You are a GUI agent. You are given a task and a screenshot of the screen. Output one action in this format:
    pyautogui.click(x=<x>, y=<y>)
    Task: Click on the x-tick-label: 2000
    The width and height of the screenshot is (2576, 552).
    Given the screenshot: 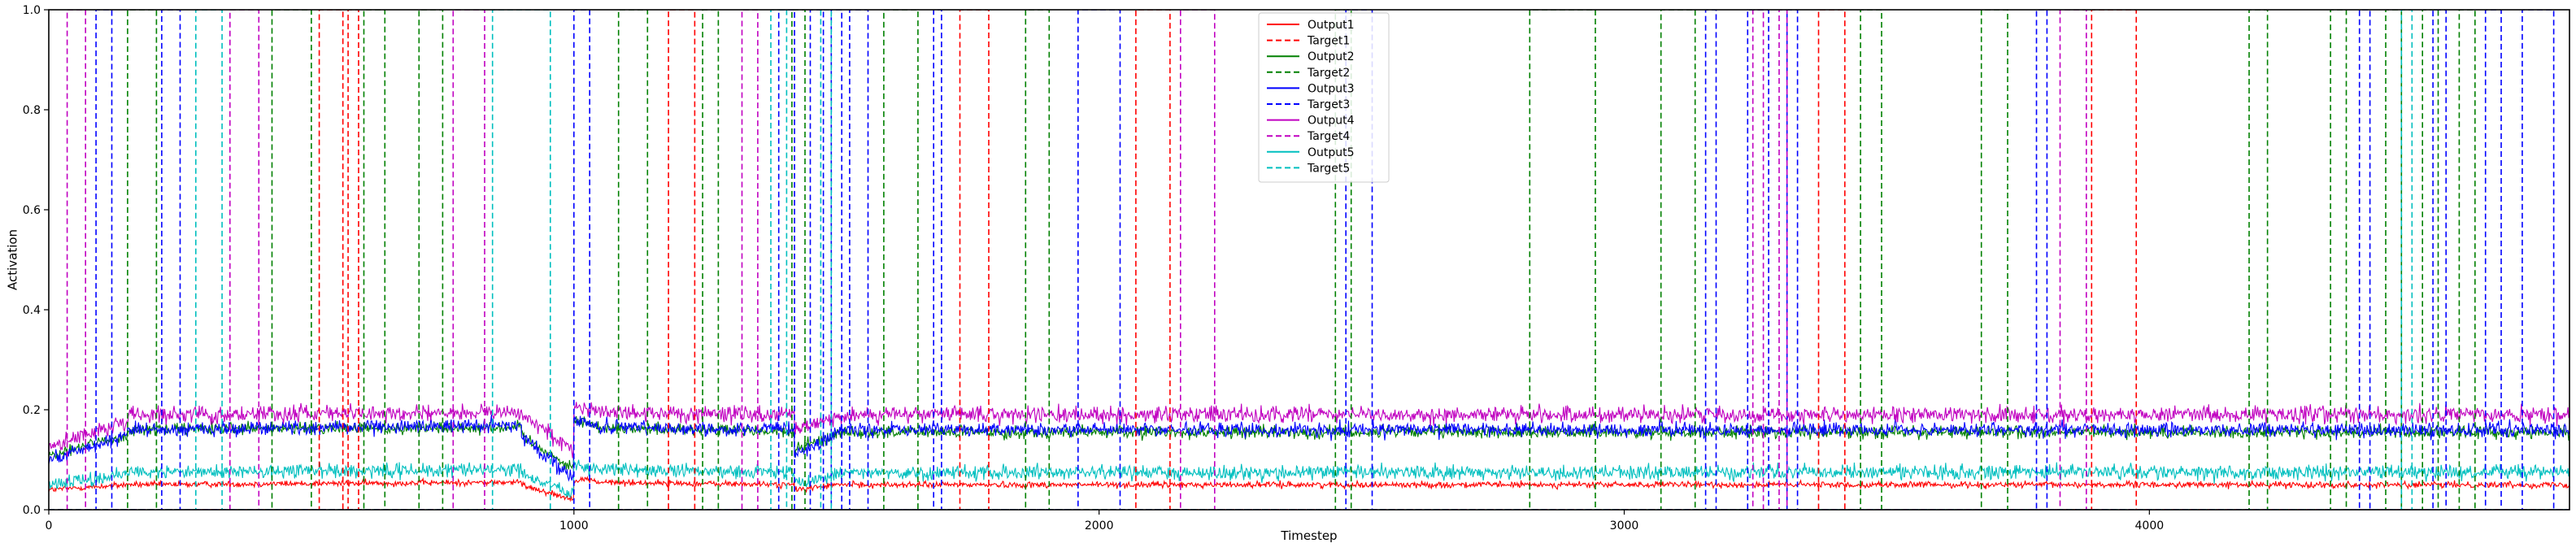 What is the action you would take?
    pyautogui.click(x=1100, y=525)
    